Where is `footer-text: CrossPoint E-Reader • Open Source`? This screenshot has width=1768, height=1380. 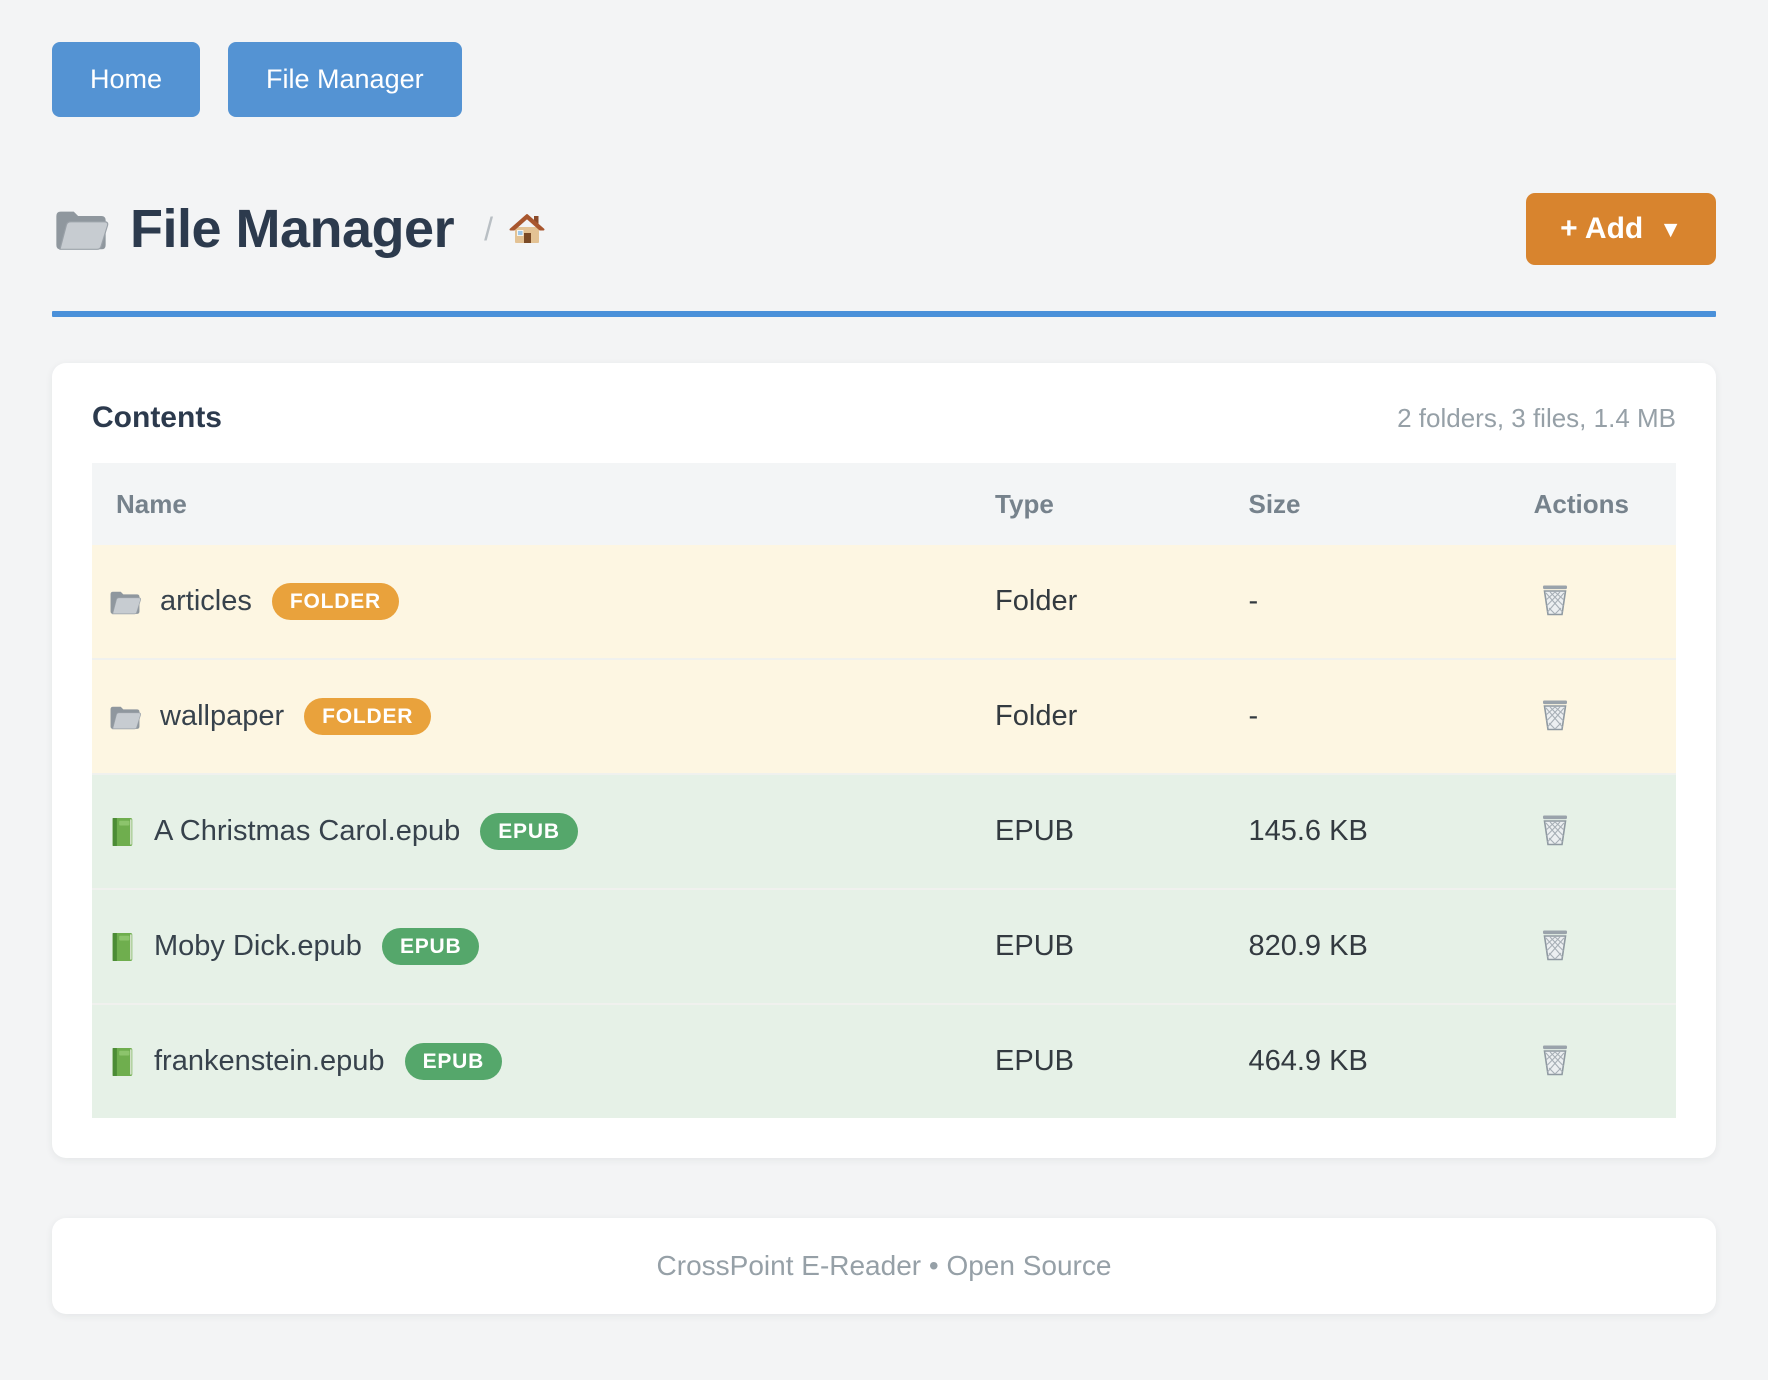 footer-text: CrossPoint E-Reader • Open Source is located at coordinates (884, 1265).